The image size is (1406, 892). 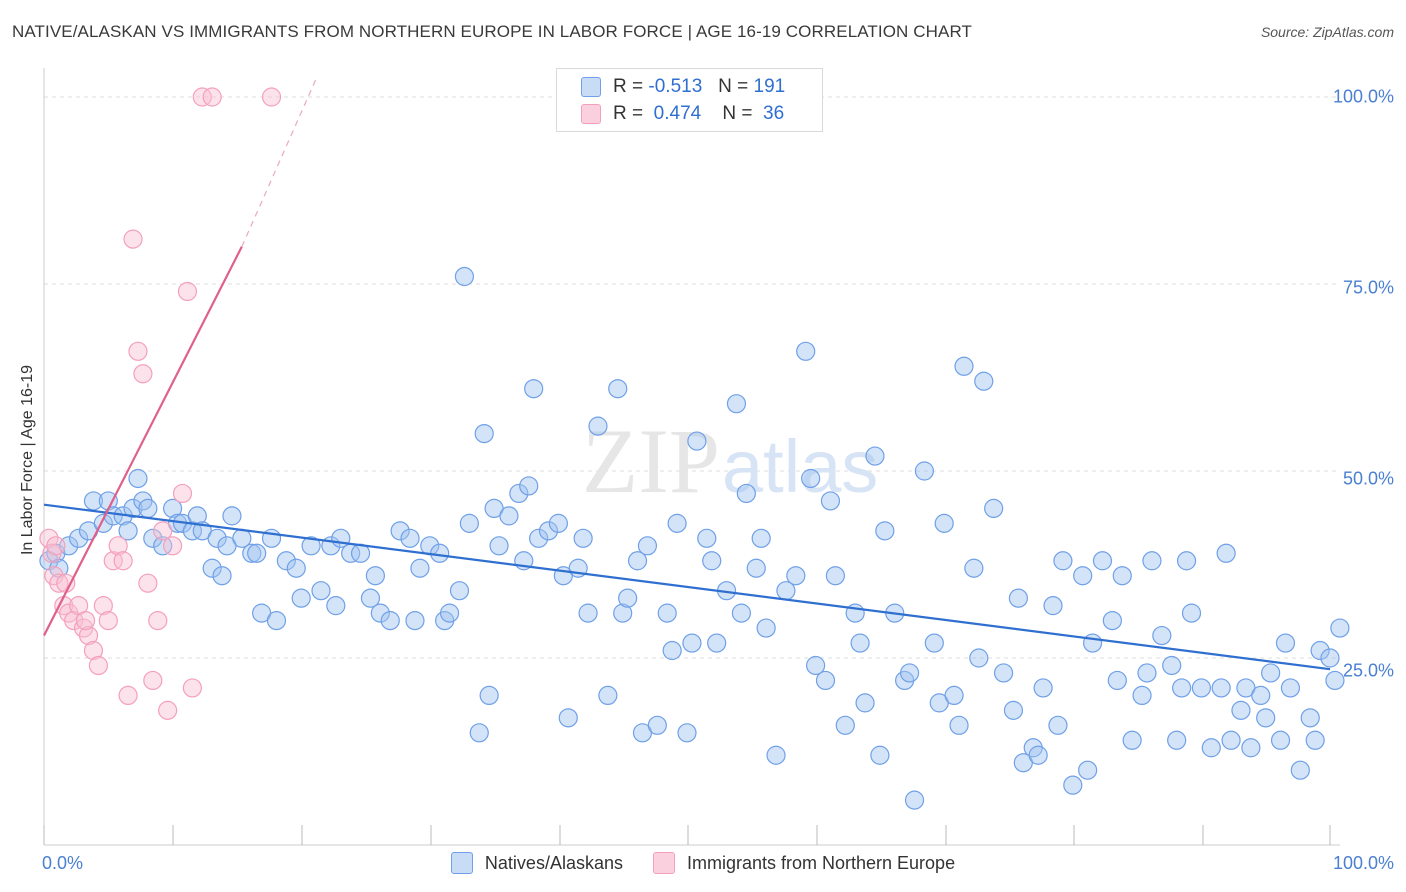 What do you see at coordinates (663, 863) in the screenshot?
I see `legend-swatch-immigrants` at bounding box center [663, 863].